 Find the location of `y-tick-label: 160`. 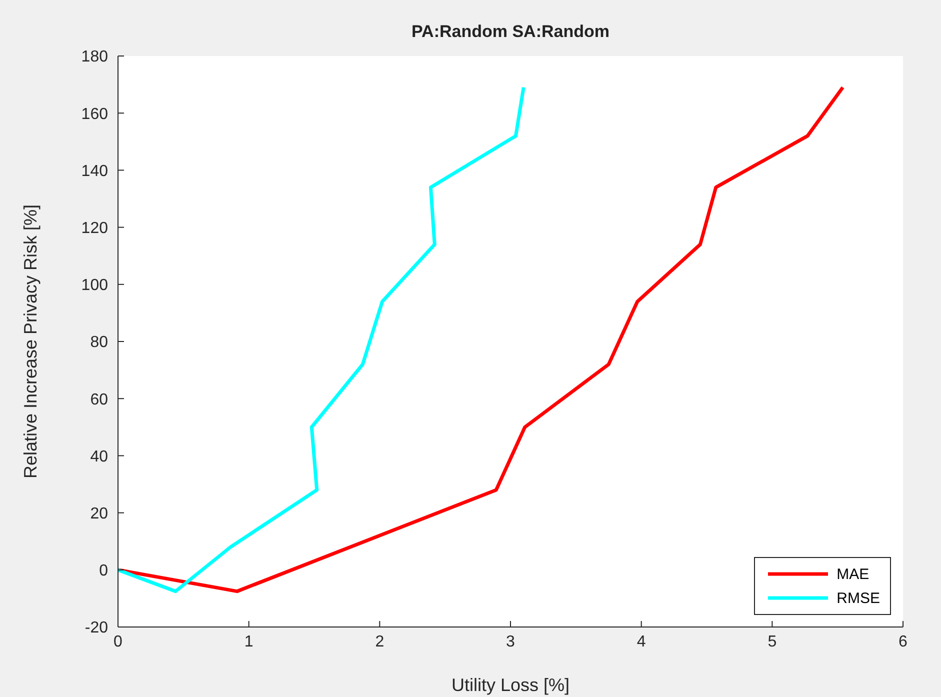

y-tick-label: 160 is located at coordinates (94, 114).